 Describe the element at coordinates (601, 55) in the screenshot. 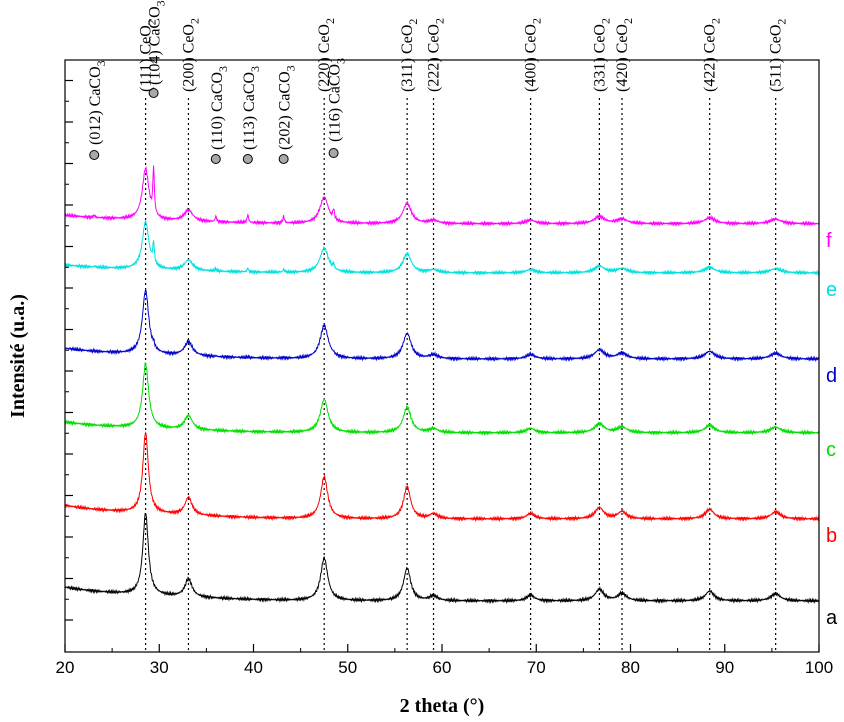

I see `ceo2-peak-label: (331) CeO2` at that location.